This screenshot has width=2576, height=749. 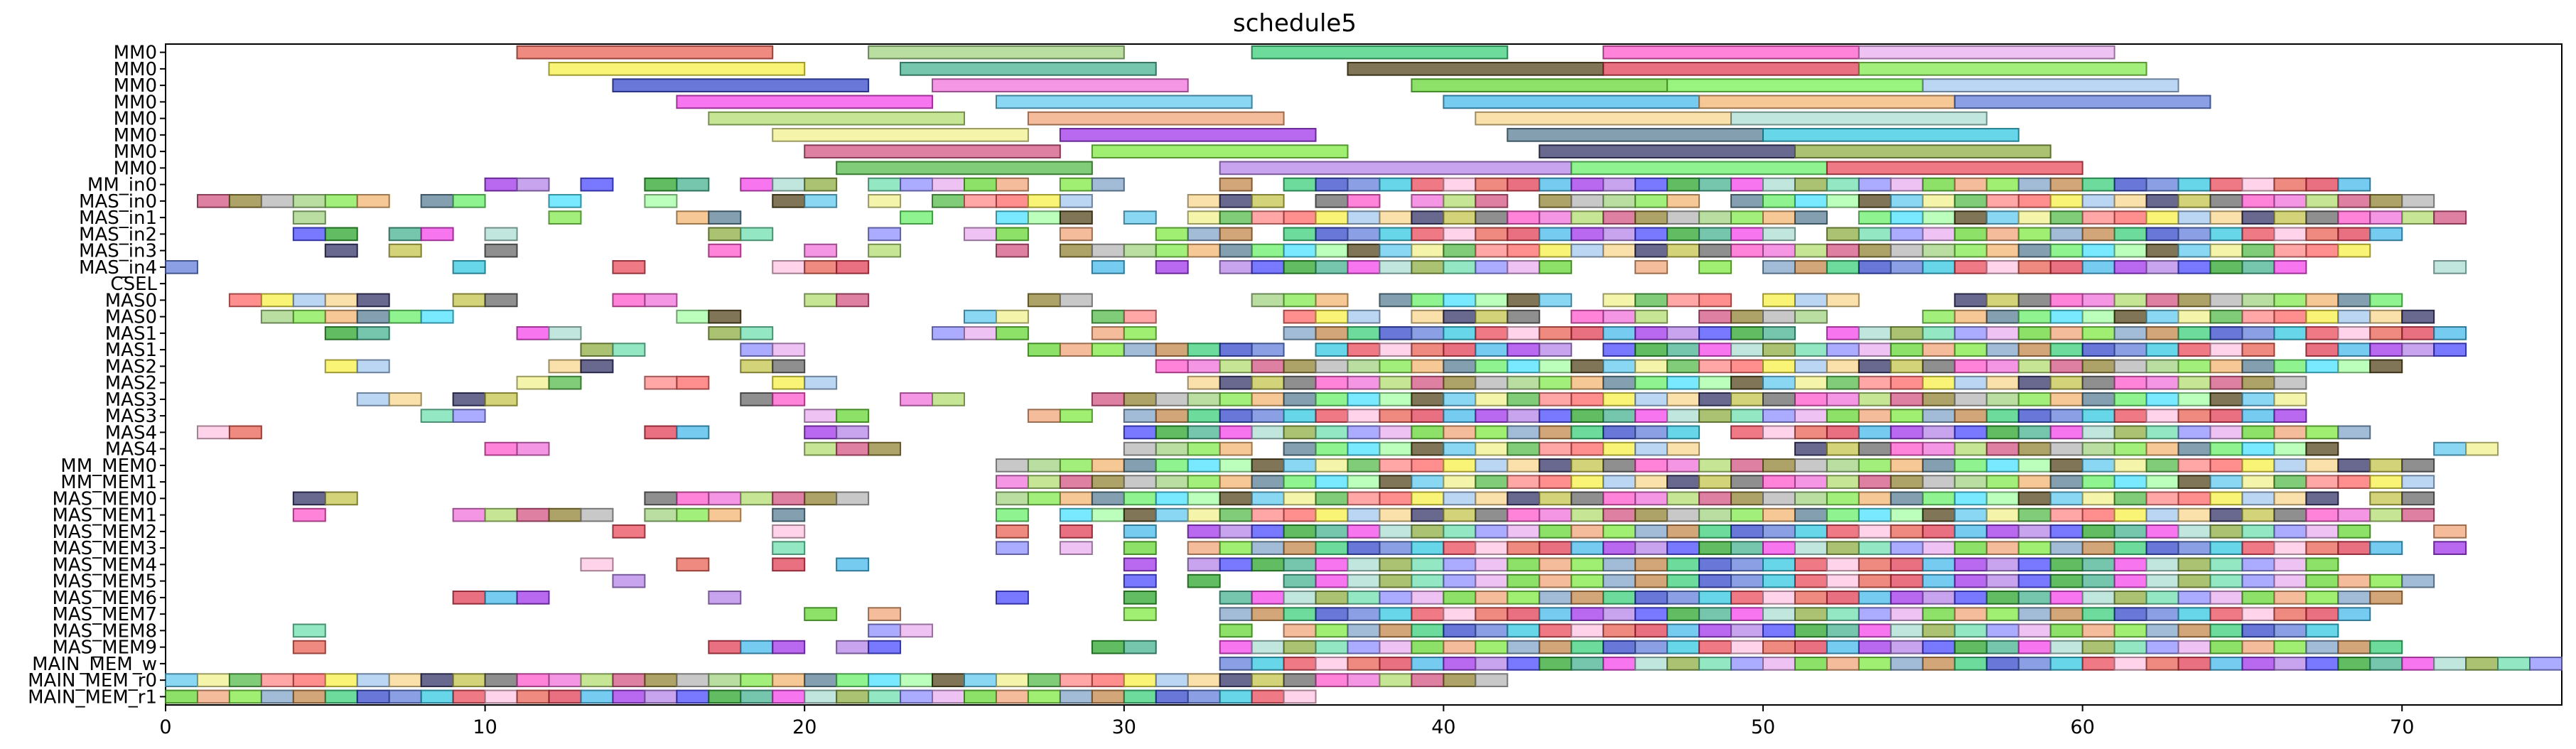 I want to click on x-tick-label: 0, so click(x=165, y=727).